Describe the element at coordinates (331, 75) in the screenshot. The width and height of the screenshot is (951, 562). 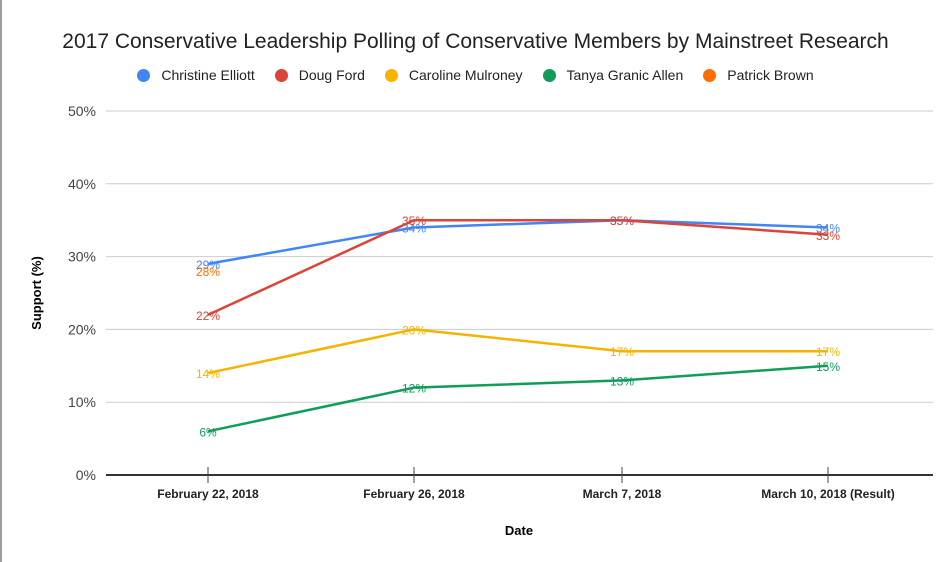
I see `legend-label: Doug Ford` at that location.